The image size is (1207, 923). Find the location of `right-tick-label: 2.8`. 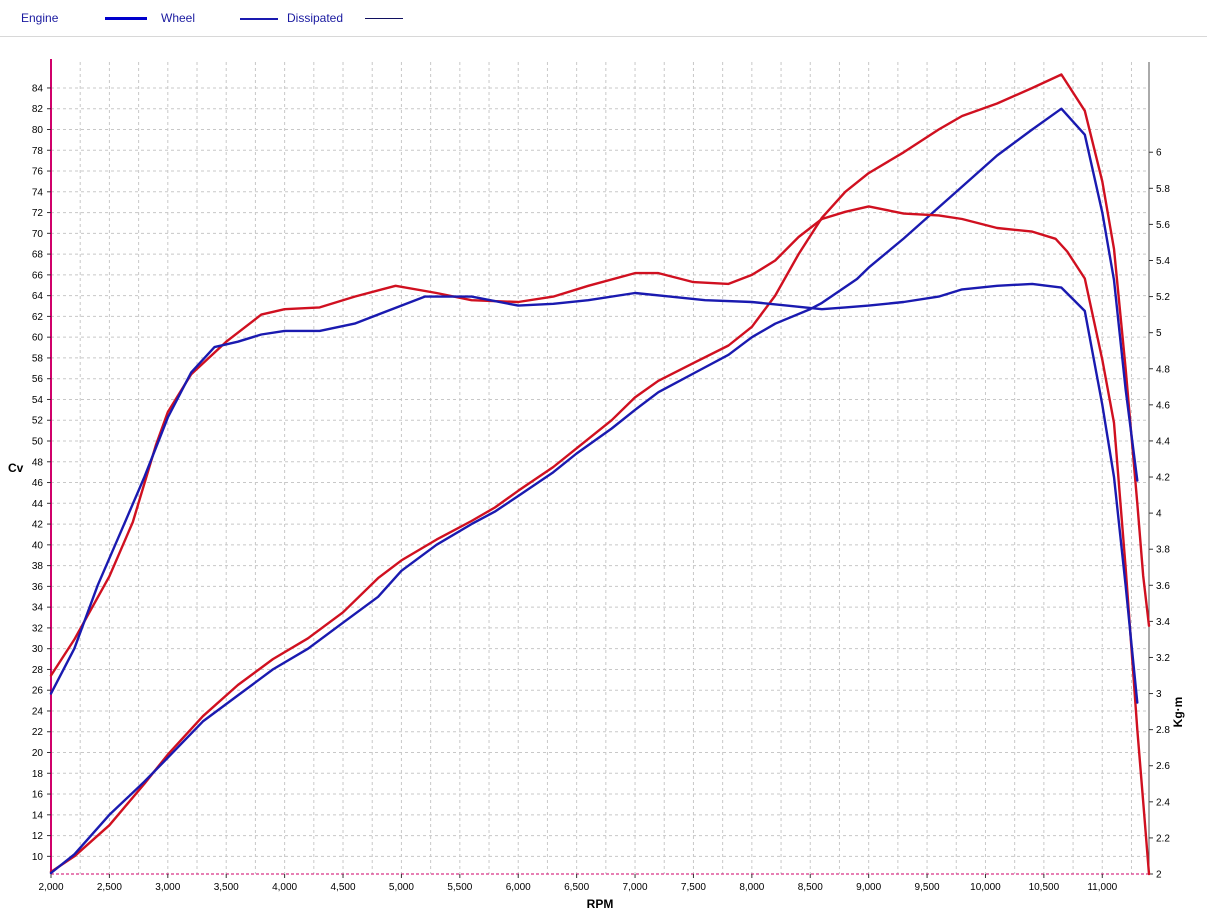

right-tick-label: 2.8 is located at coordinates (1163, 730).